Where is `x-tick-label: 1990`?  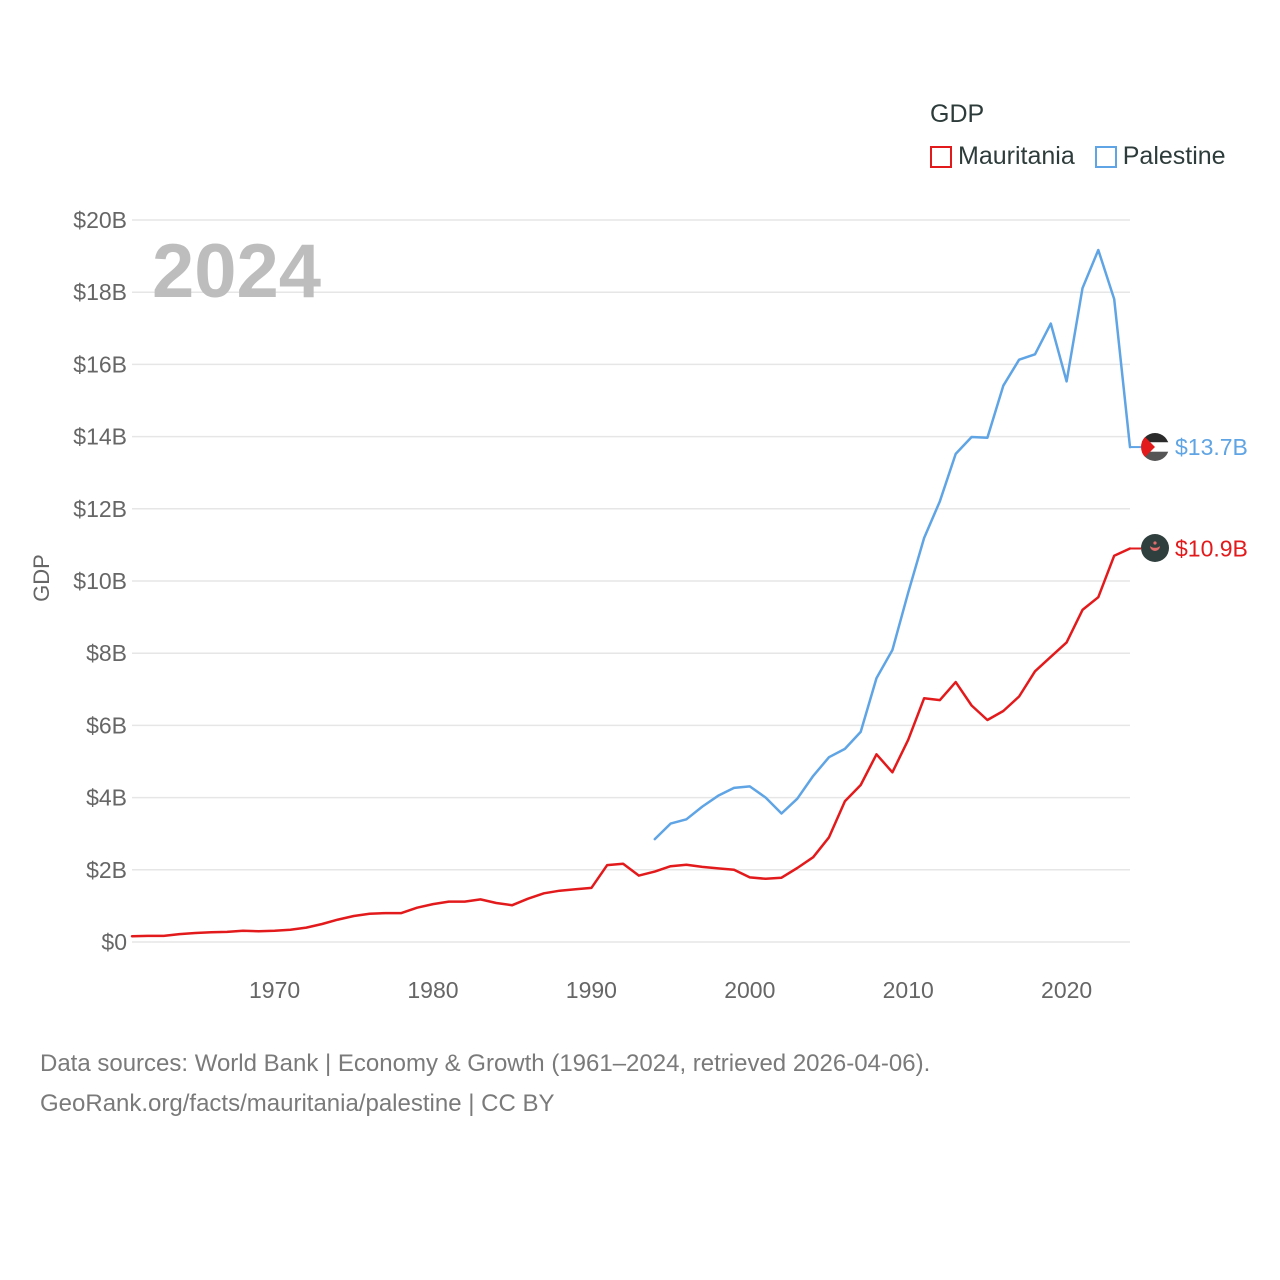 x-tick-label: 1990 is located at coordinates (591, 990).